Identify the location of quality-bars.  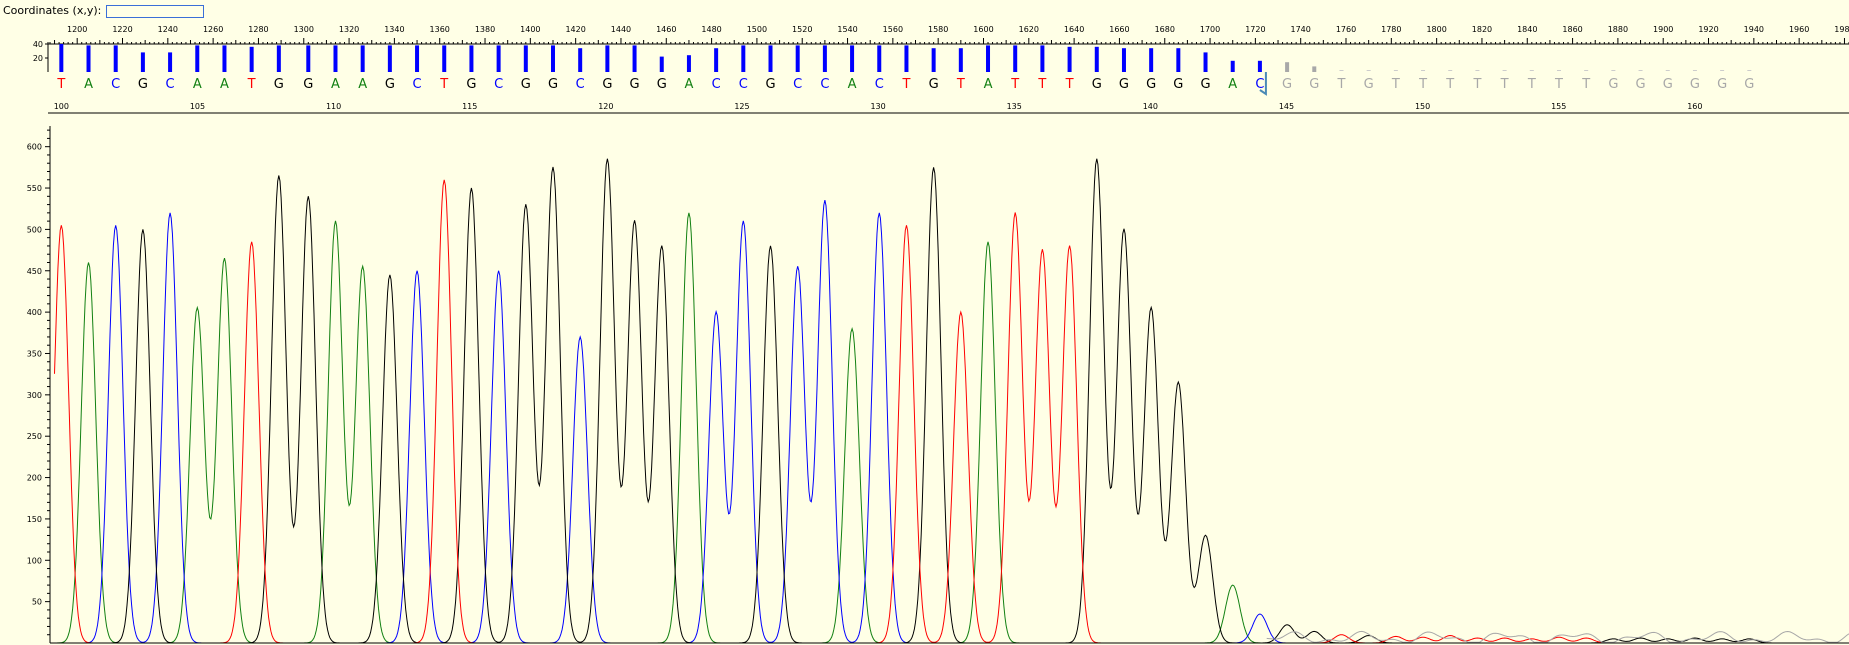
(905, 58).